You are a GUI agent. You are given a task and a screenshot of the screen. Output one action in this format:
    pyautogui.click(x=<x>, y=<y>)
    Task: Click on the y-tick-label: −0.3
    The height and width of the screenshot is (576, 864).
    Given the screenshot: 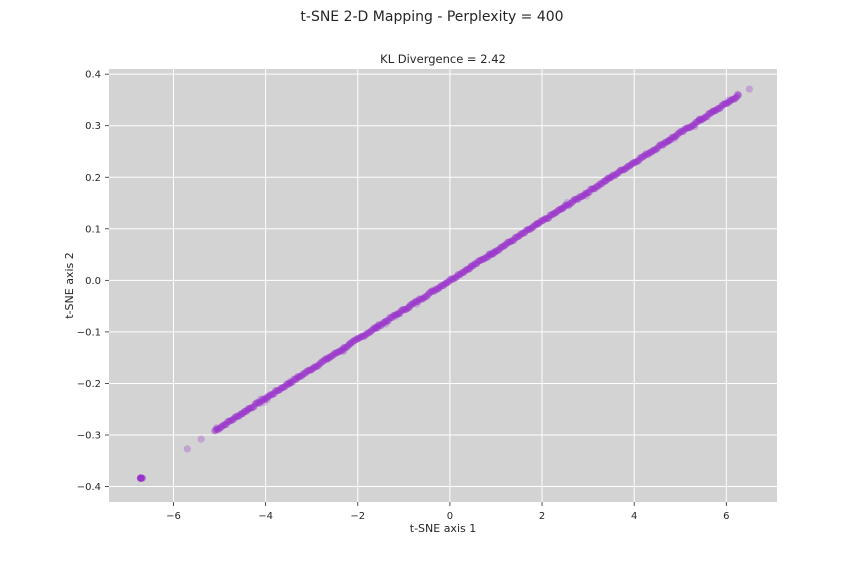 What is the action you would take?
    pyautogui.click(x=89, y=435)
    